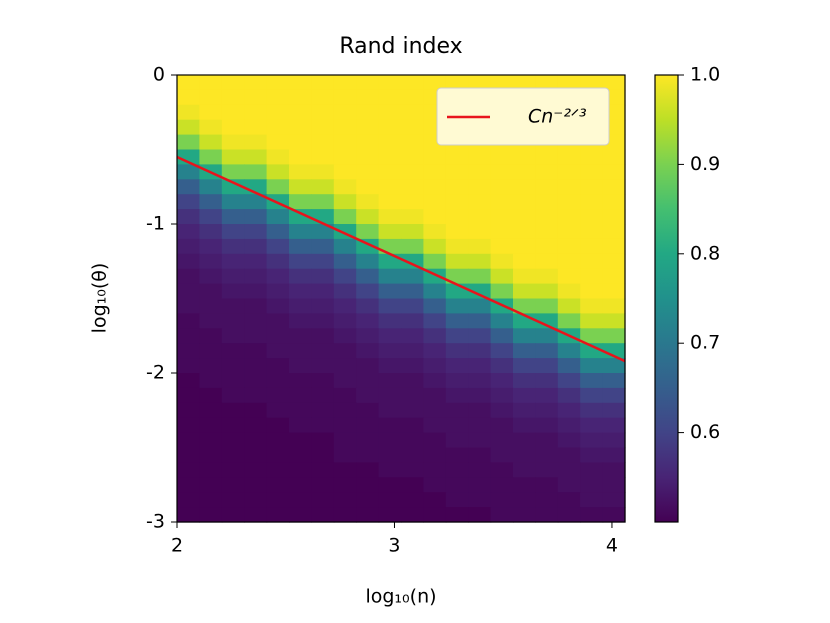  Describe the element at coordinates (400, 46) in the screenshot. I see `chart-title: Rand index` at that location.